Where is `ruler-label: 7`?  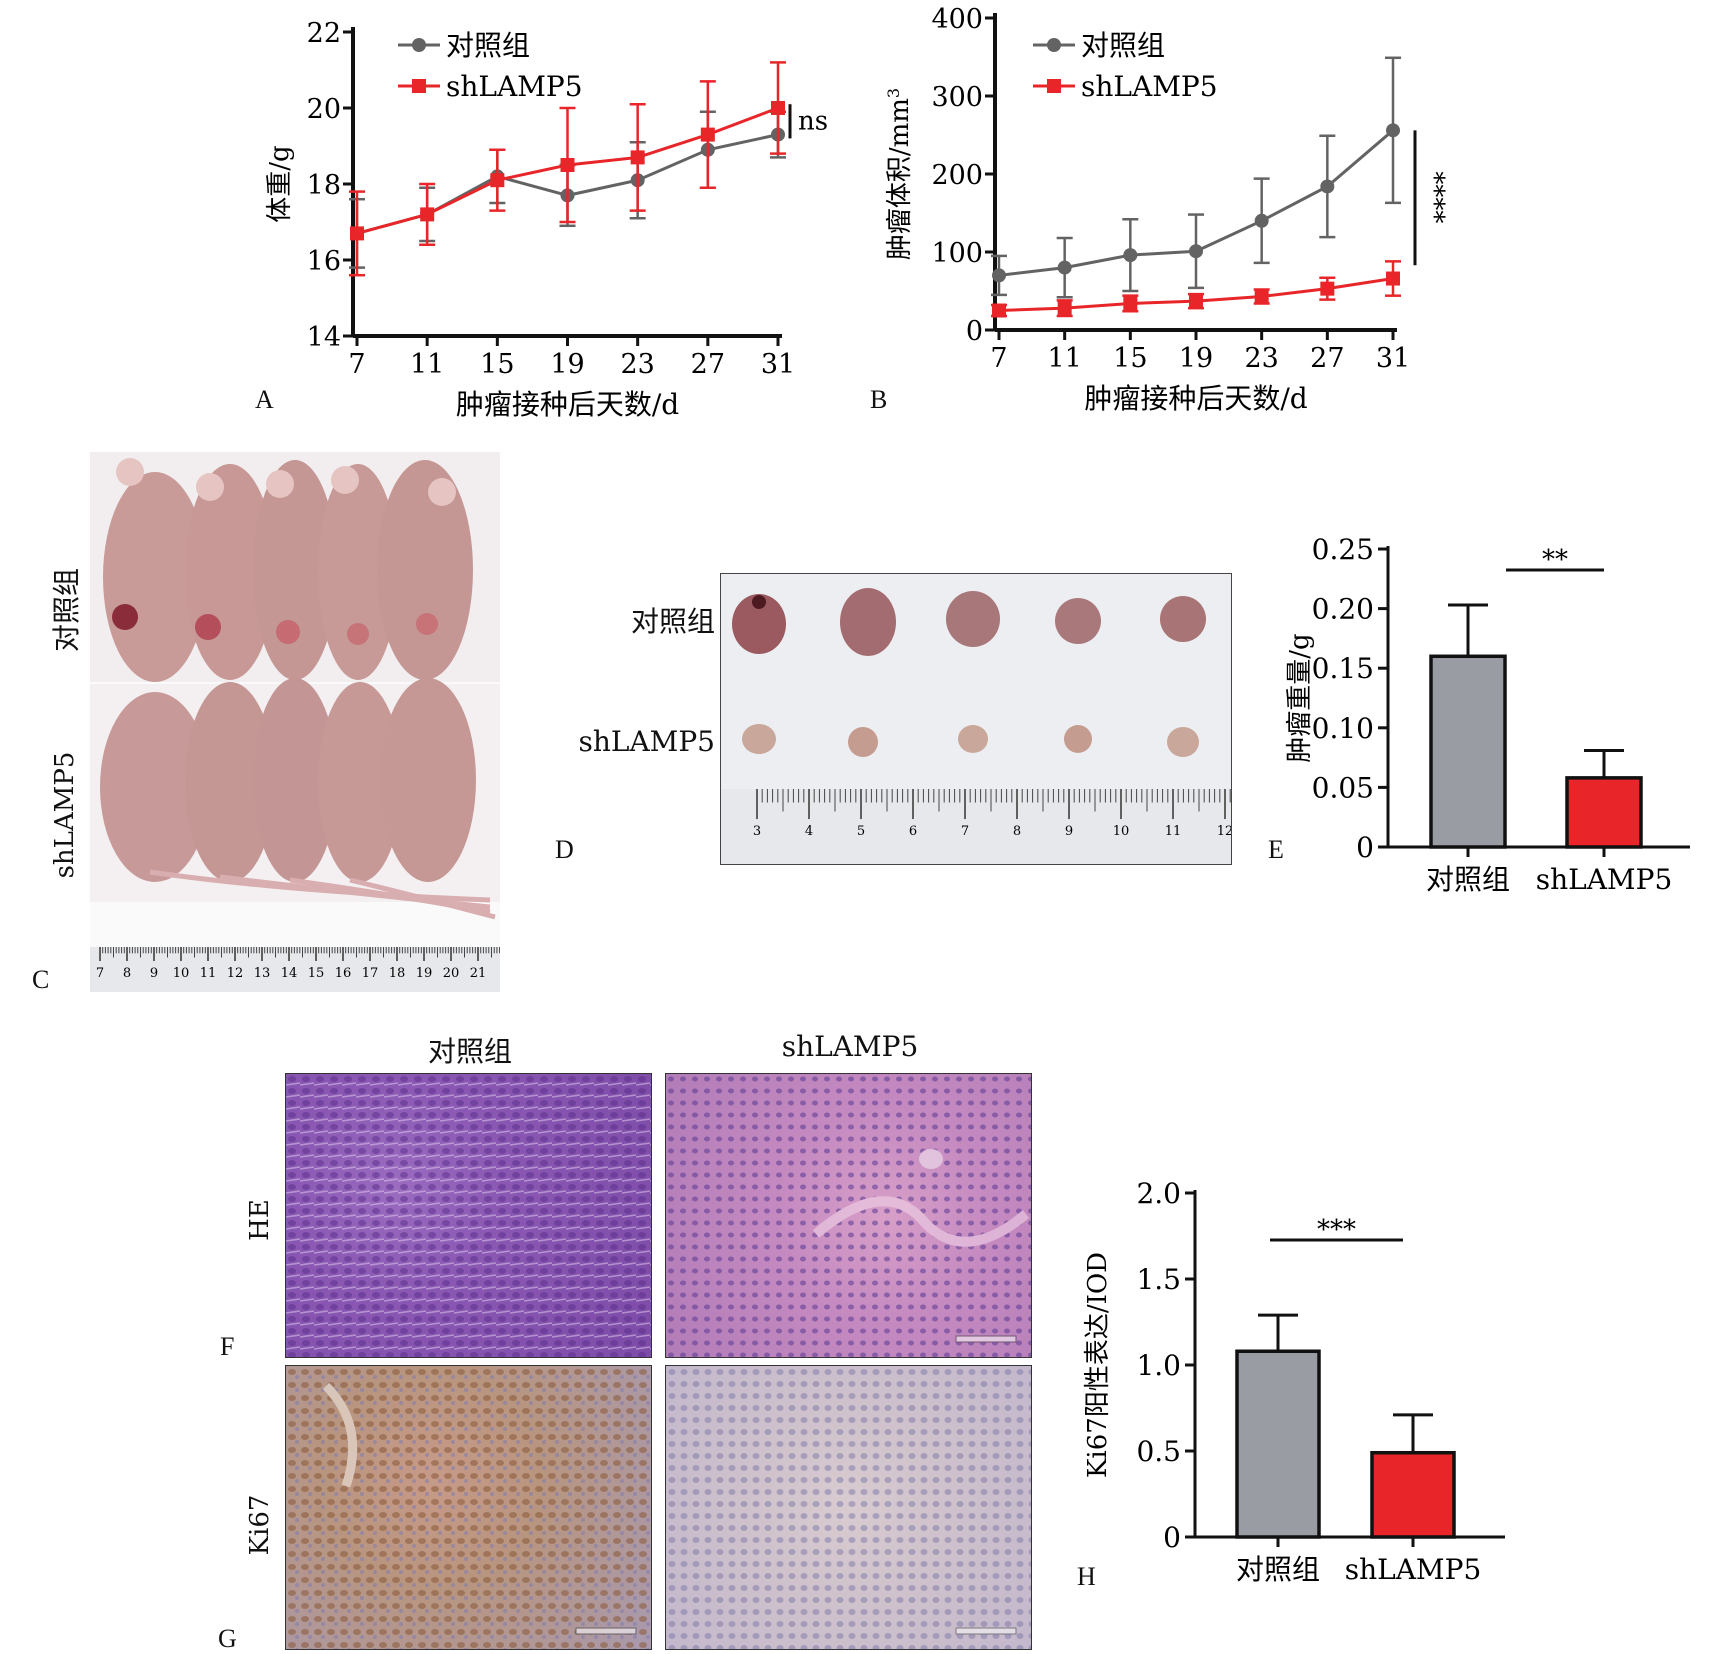
ruler-label: 7 is located at coordinates (100, 973).